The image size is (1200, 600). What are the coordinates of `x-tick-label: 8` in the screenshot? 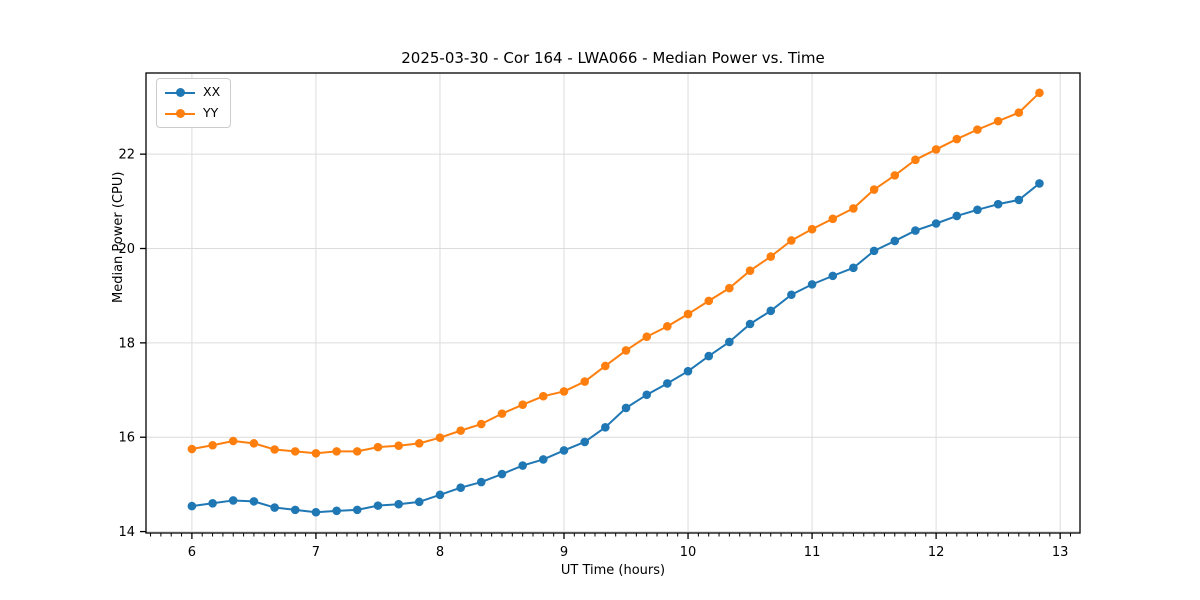 It's located at (440, 552).